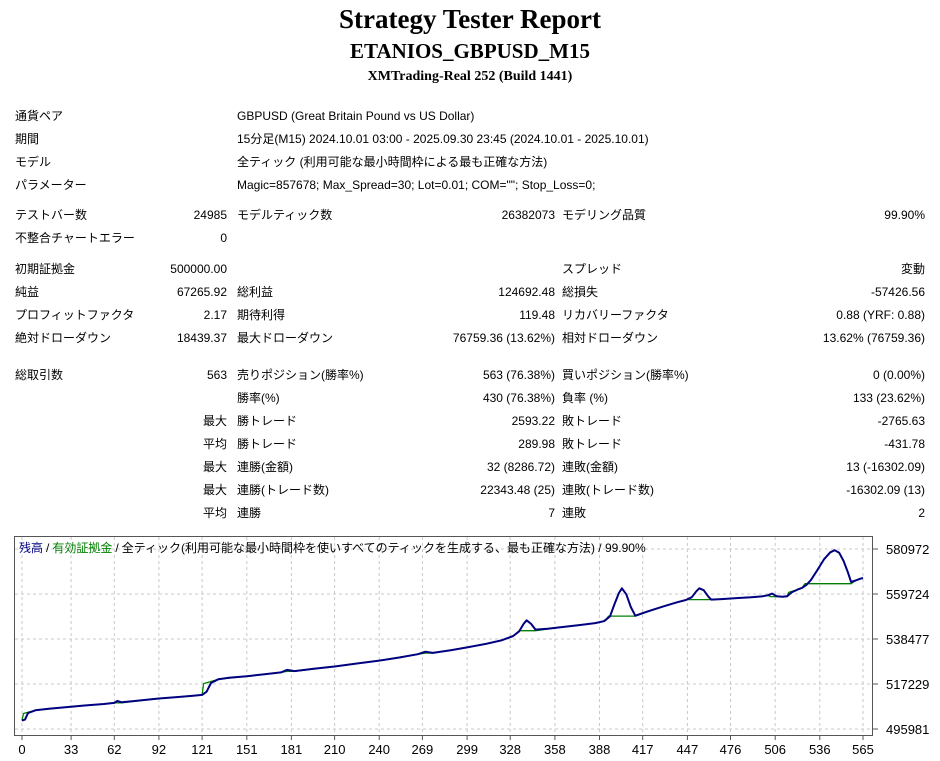 The width and height of the screenshot is (940, 761). Describe the element at coordinates (863, 749) in the screenshot. I see `x-axis-tick-label: 565` at that location.